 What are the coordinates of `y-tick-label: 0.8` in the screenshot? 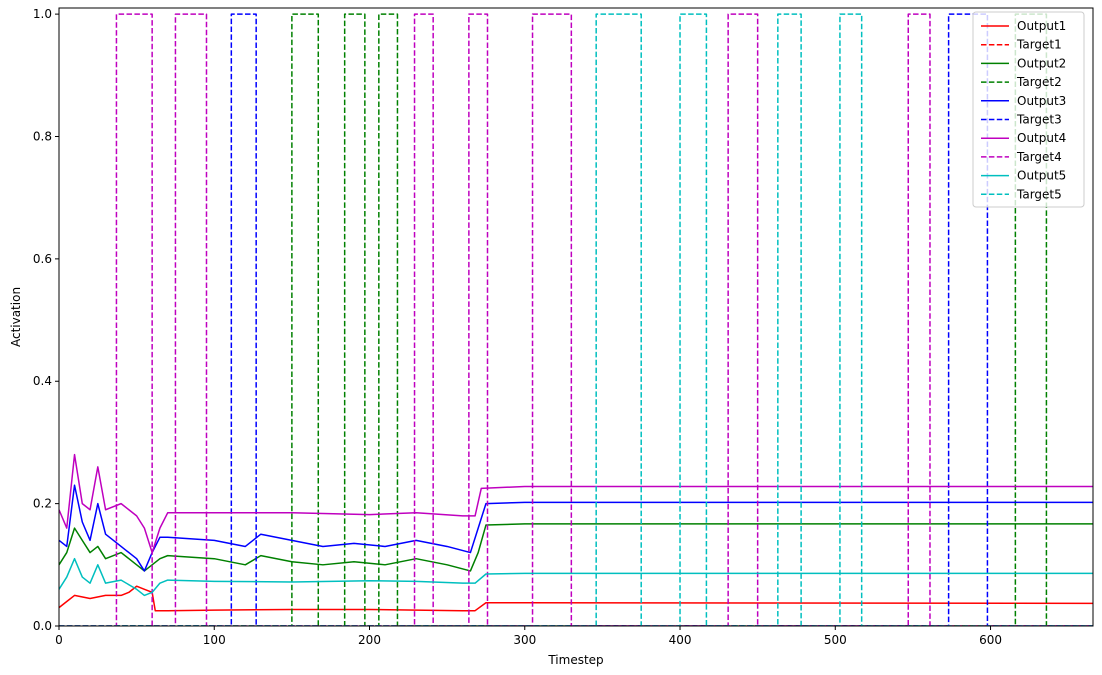 It's located at (42, 136).